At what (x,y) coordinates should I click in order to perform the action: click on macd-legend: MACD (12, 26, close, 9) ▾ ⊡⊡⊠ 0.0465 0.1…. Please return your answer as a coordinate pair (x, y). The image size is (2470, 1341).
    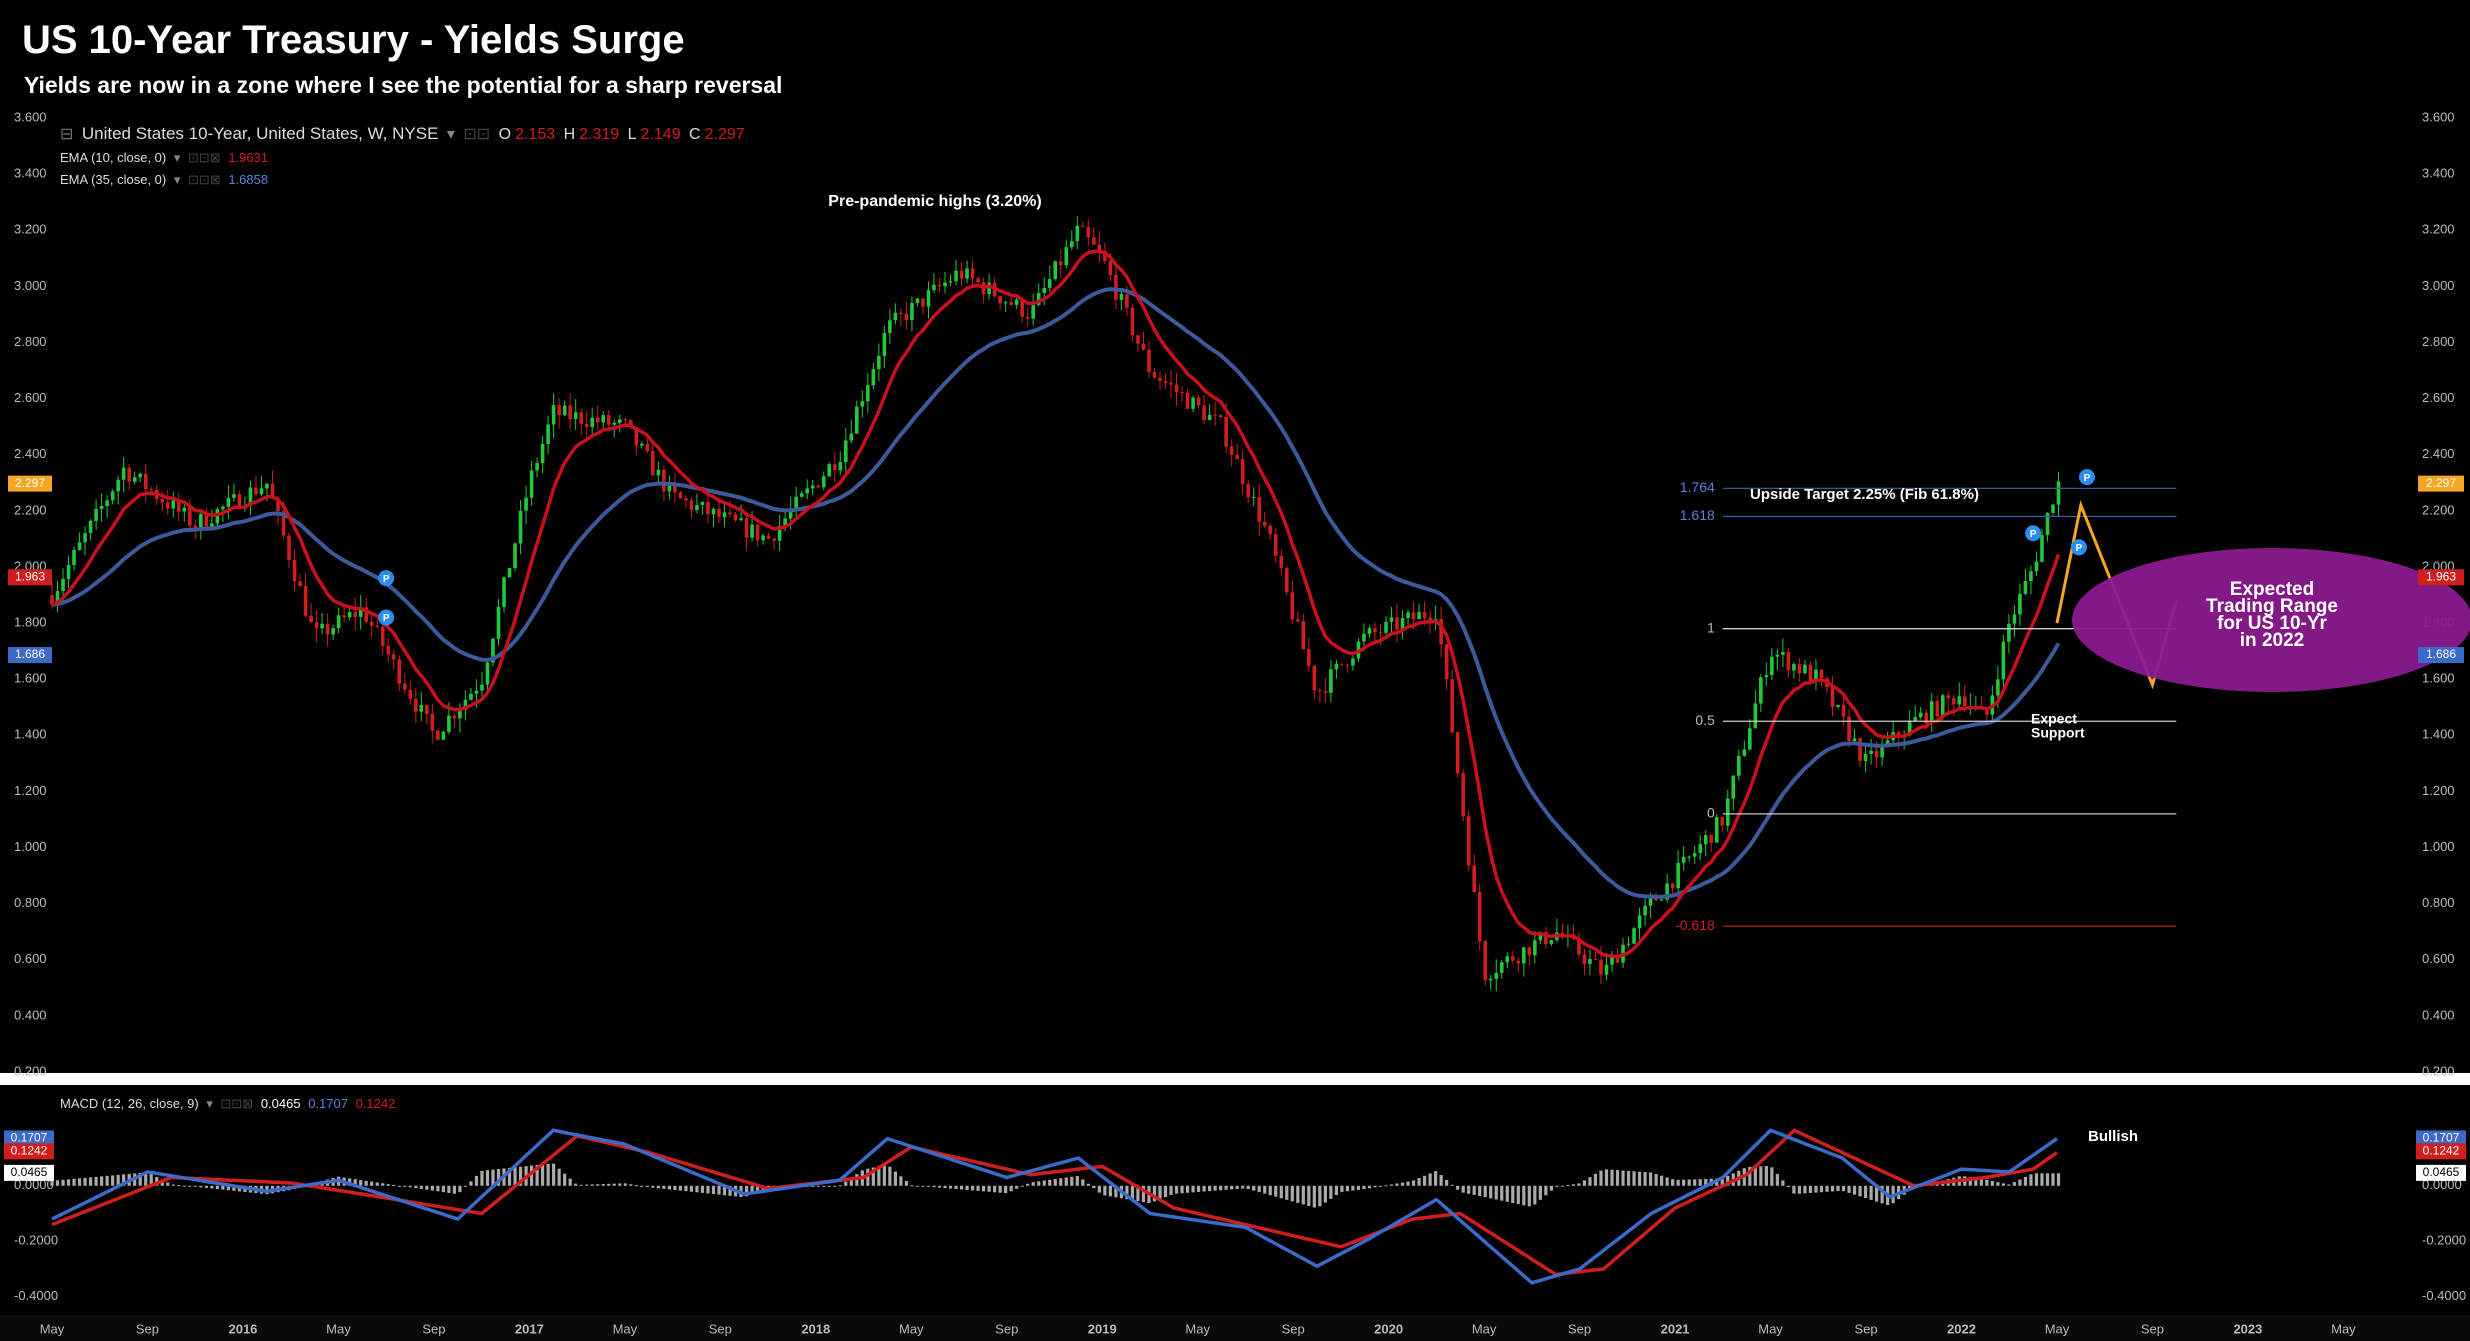
    Looking at the image, I should click on (229, 1104).